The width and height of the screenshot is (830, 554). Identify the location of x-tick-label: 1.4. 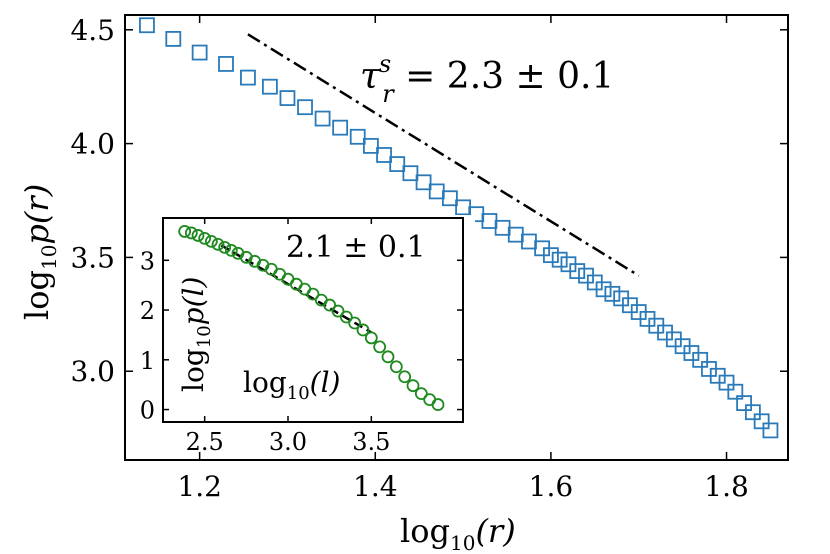
(375, 486).